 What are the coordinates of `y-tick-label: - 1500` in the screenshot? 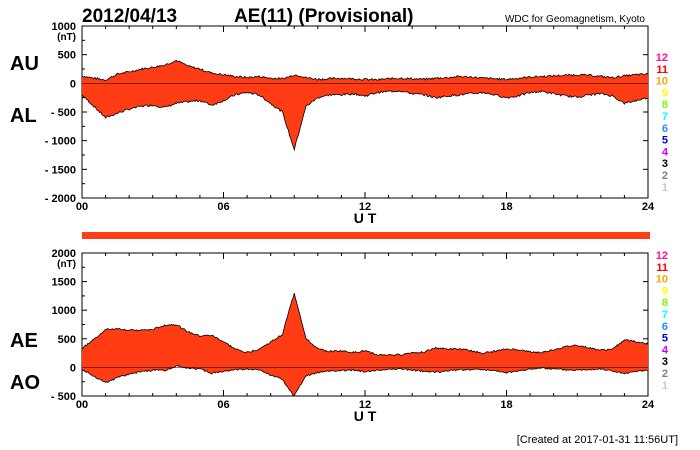 It's located at (60, 170).